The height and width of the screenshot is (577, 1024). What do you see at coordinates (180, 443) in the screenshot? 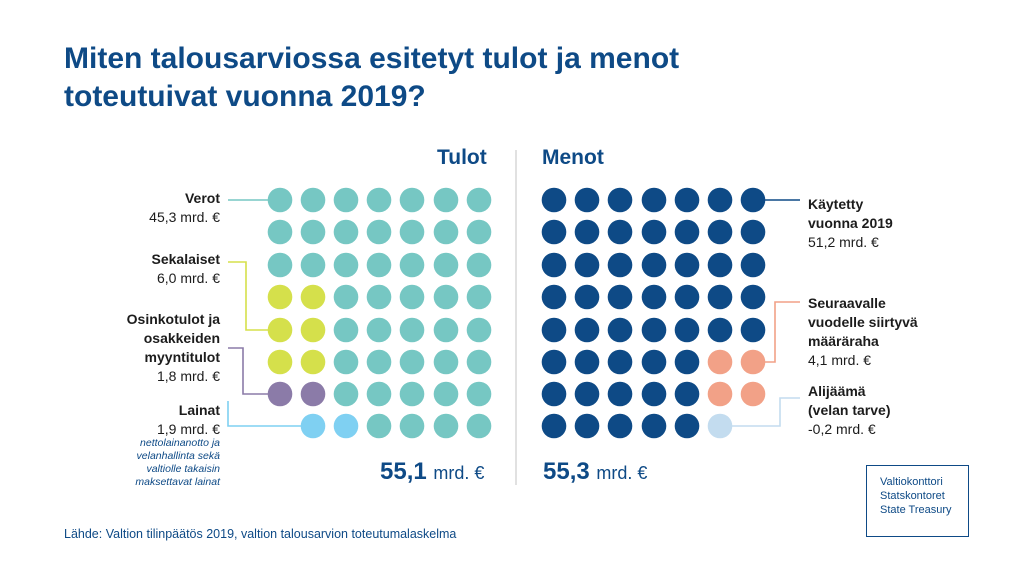
I see `lainat-note-1: nettolainanotto ja` at bounding box center [180, 443].